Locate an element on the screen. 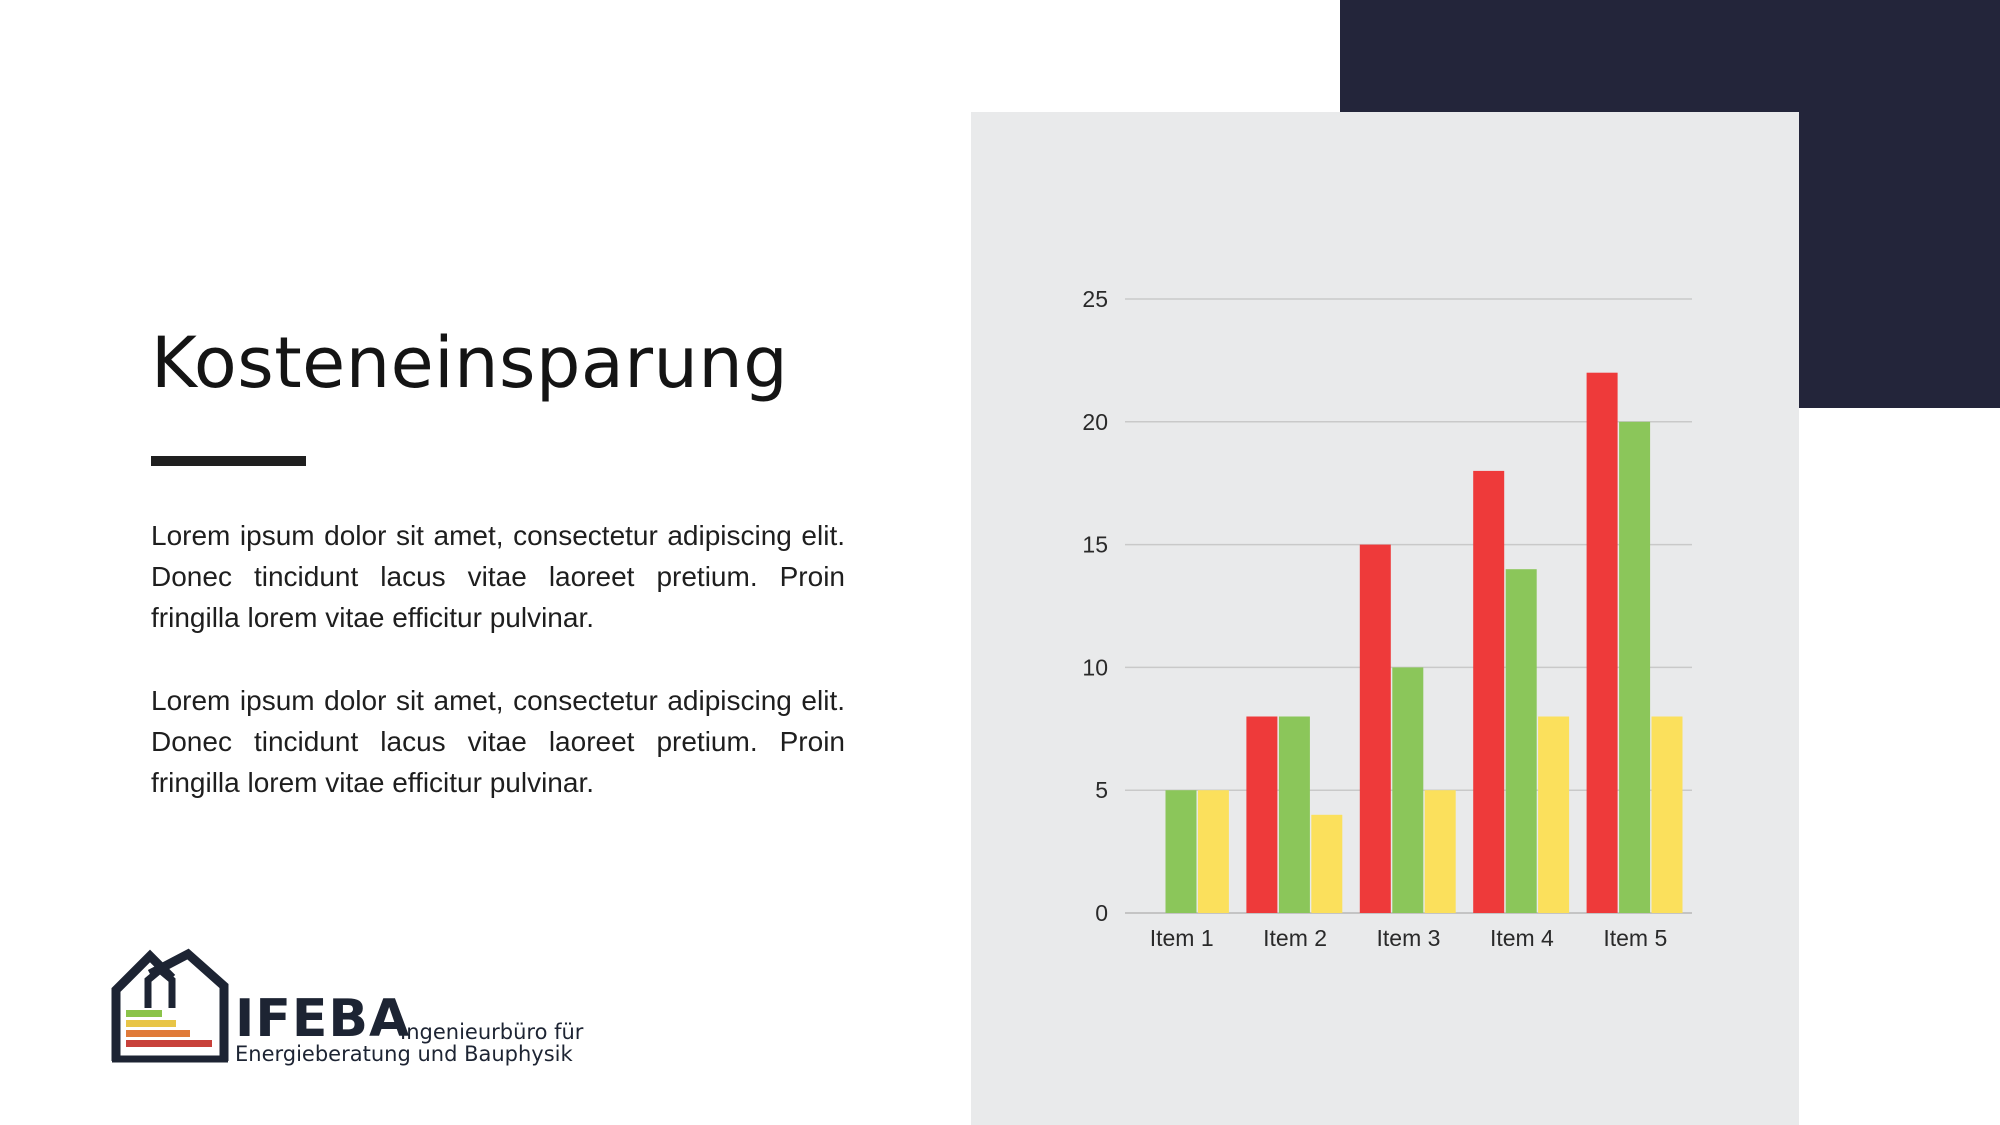  y-tick-label: 5 is located at coordinates (1101, 790).